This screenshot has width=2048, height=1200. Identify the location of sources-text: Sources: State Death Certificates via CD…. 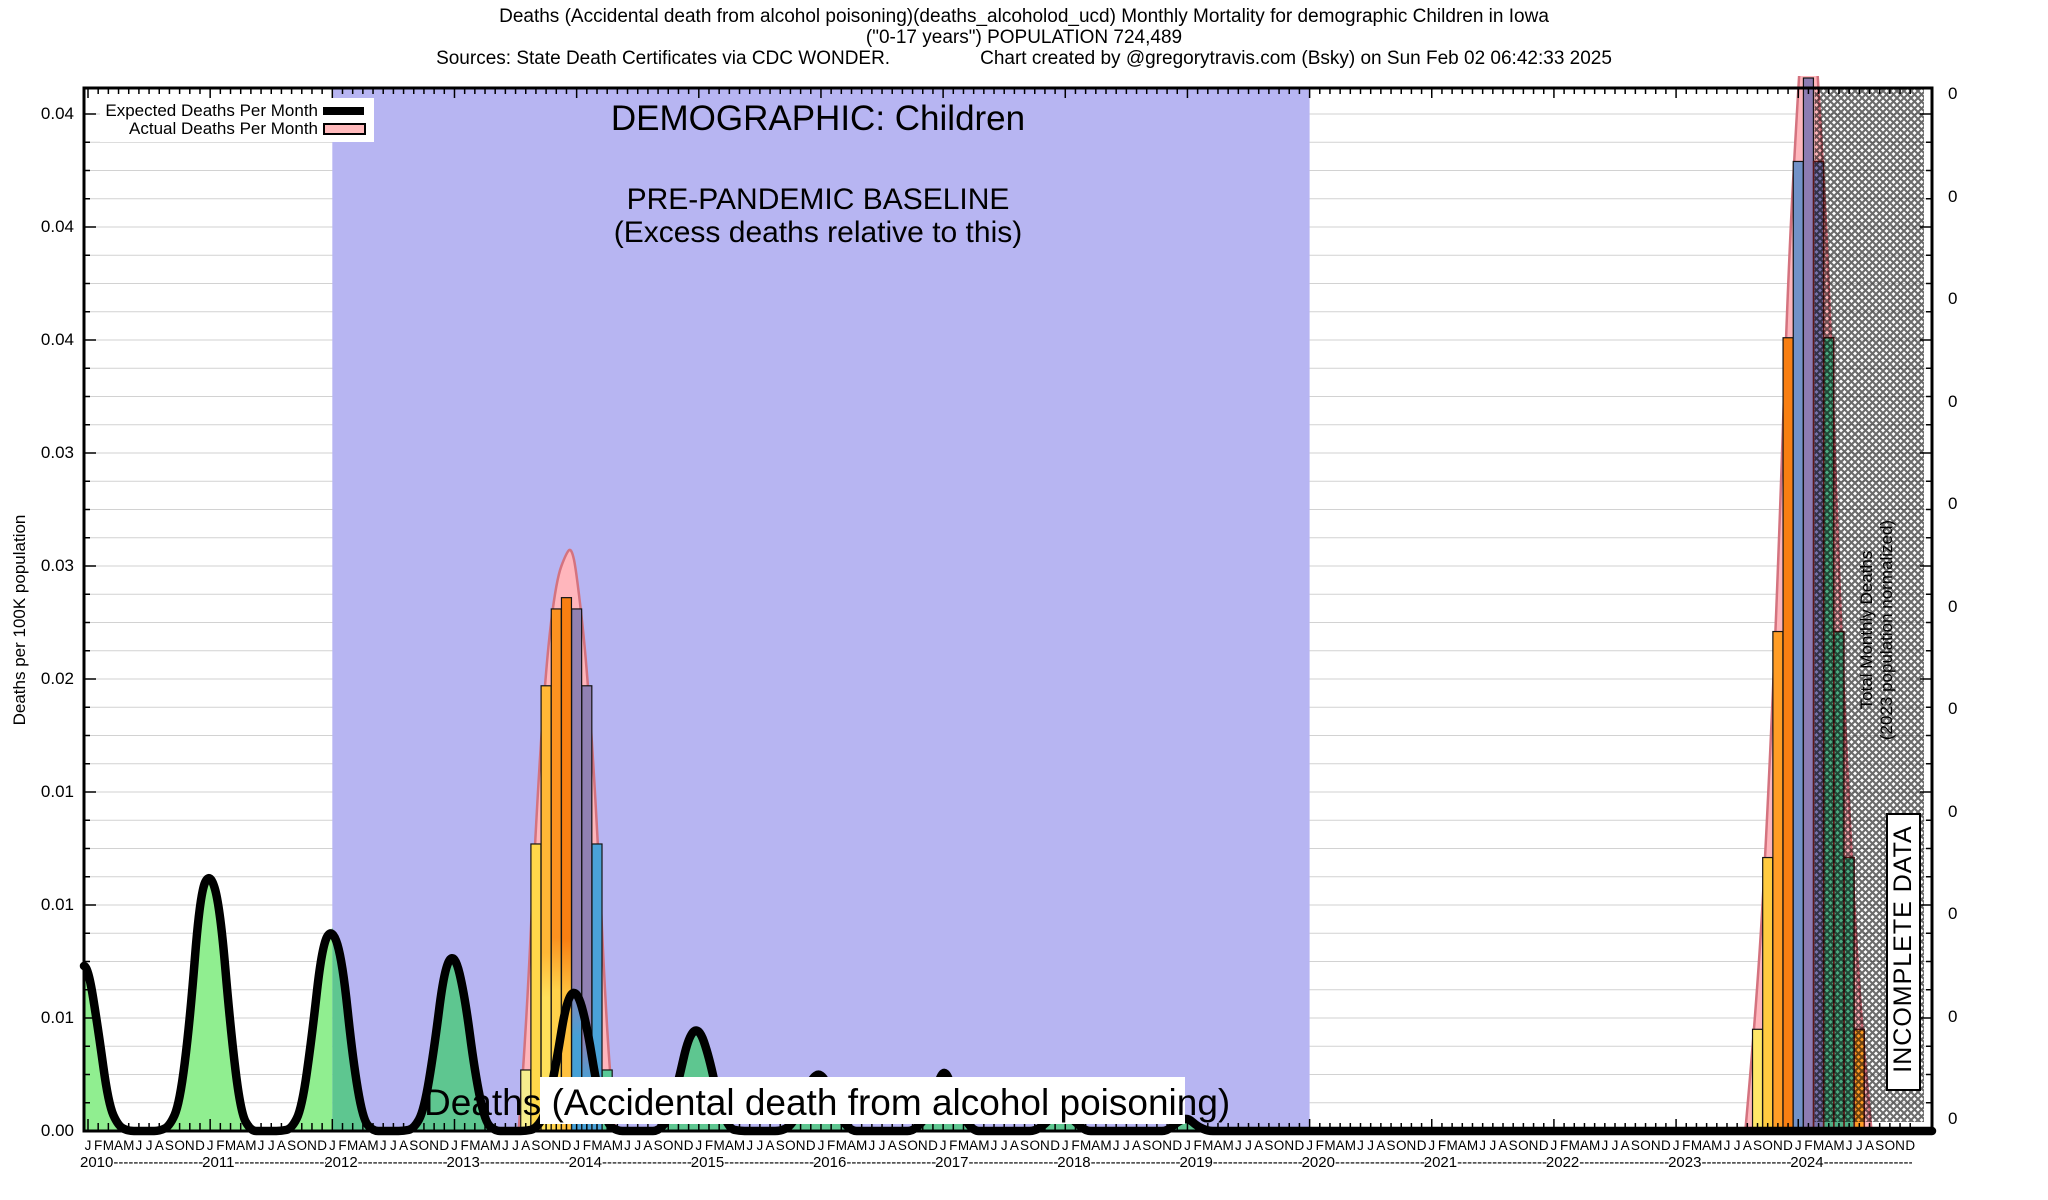
(663, 58).